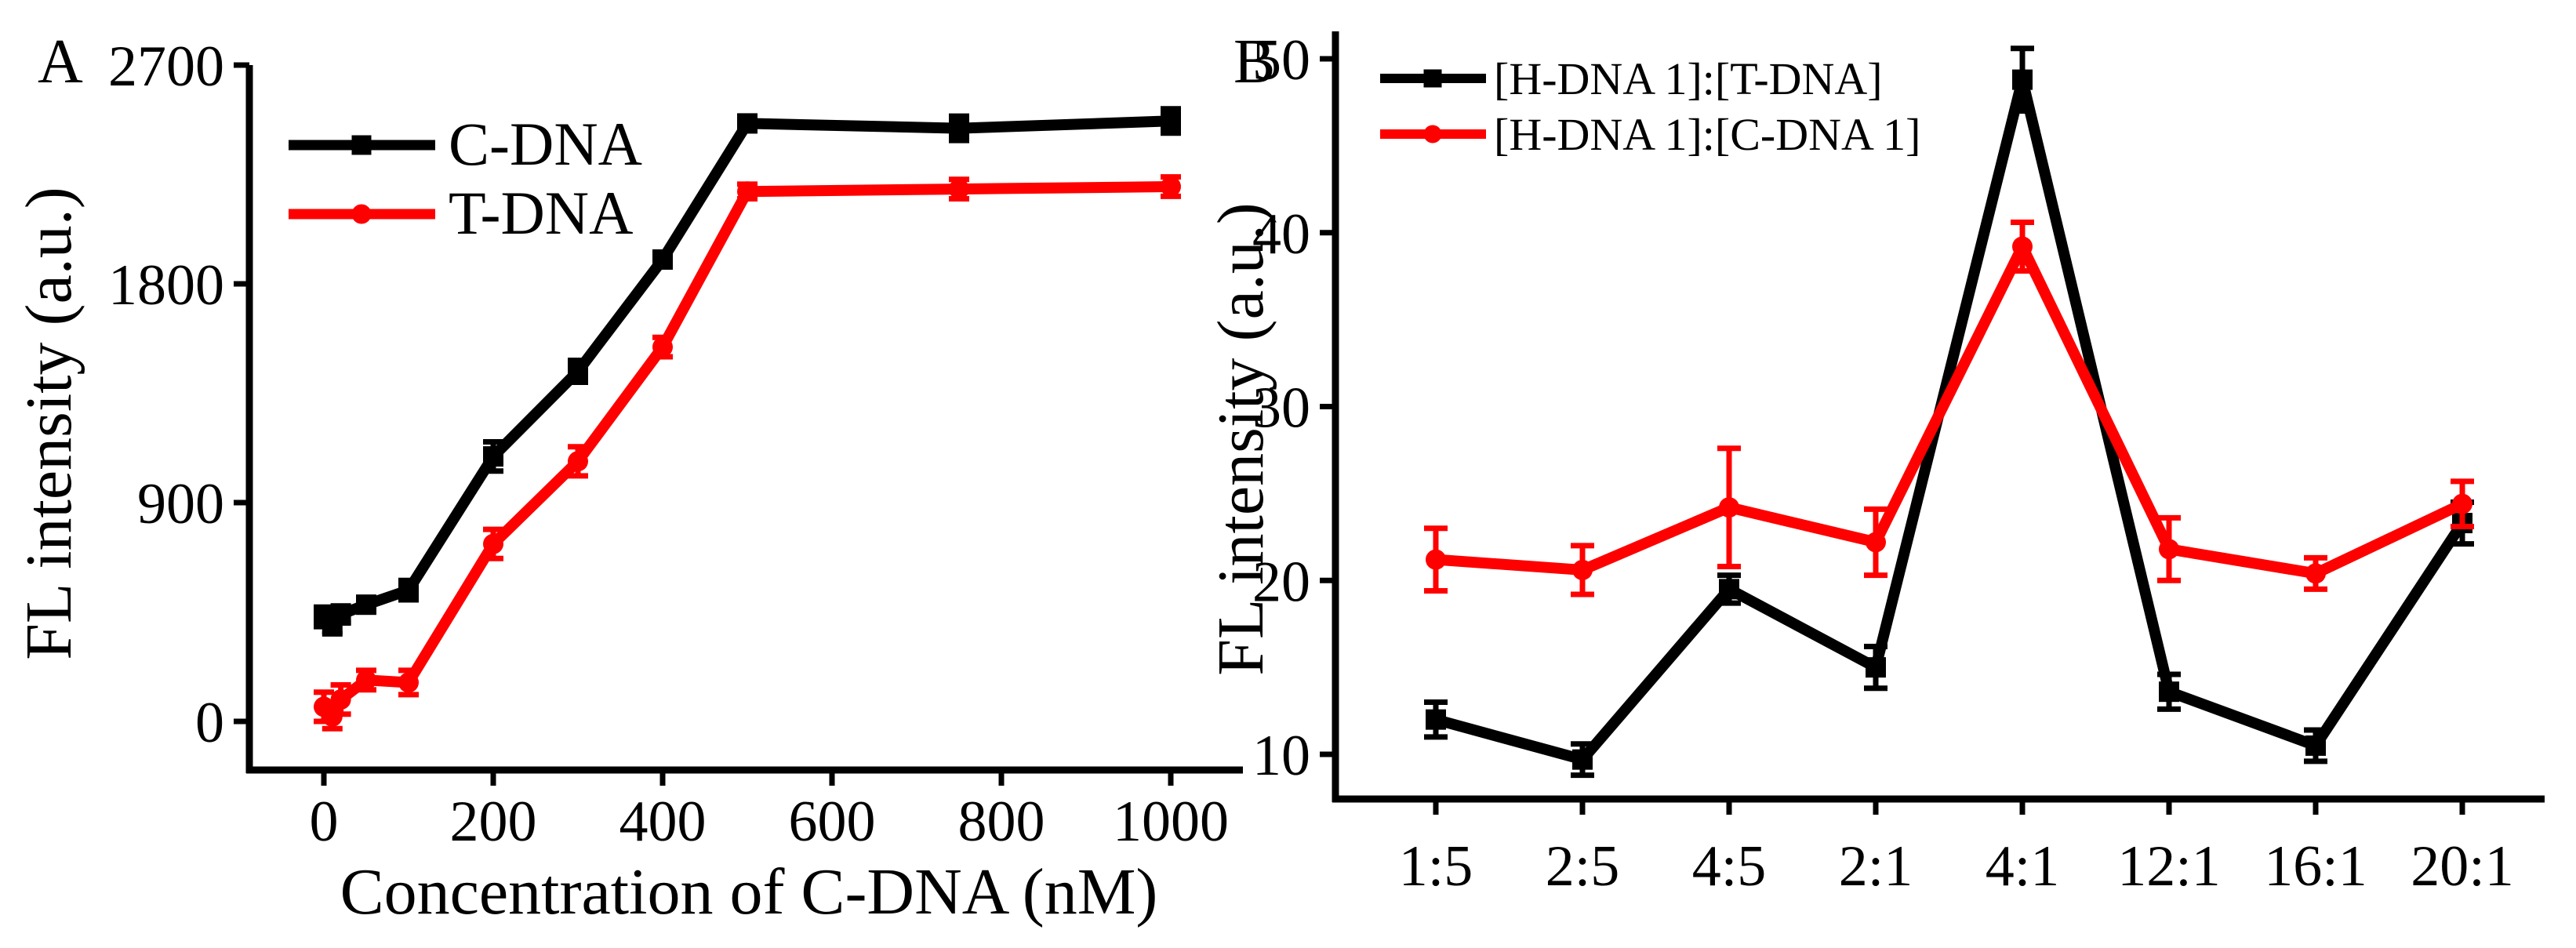 The image size is (2576, 948). Describe the element at coordinates (2315, 866) in the screenshot. I see `panel-b-x-tick-label-16-1: 16:1` at that location.